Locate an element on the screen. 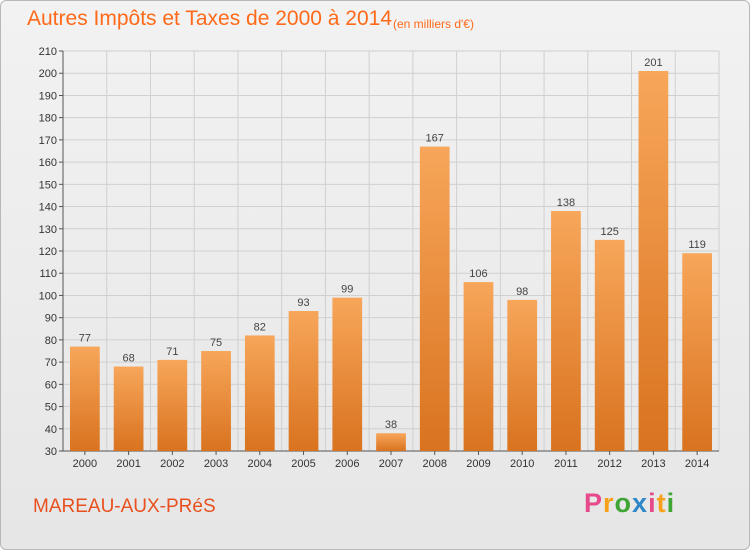 Image resolution: width=750 pixels, height=550 pixels. x-tick-label: 2013 is located at coordinates (653, 464).